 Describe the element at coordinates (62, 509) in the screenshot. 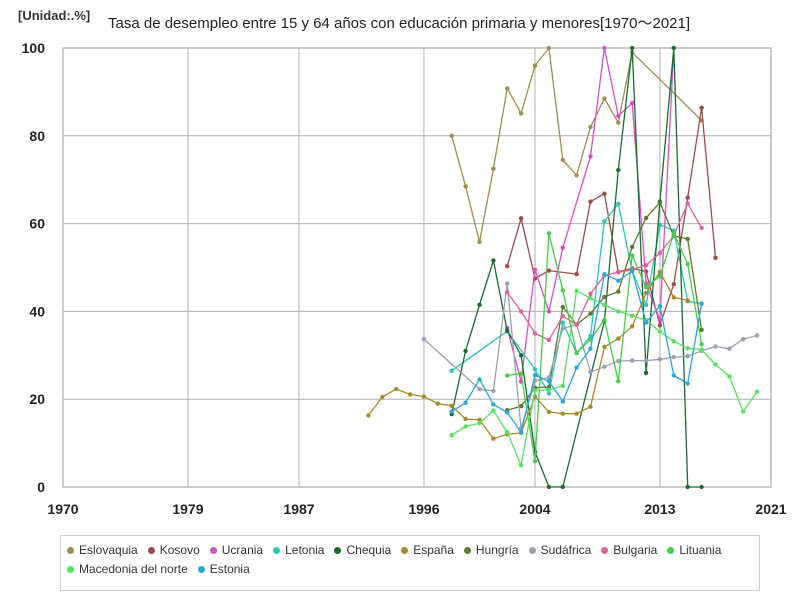

I see `x-tick-label: 1970` at that location.